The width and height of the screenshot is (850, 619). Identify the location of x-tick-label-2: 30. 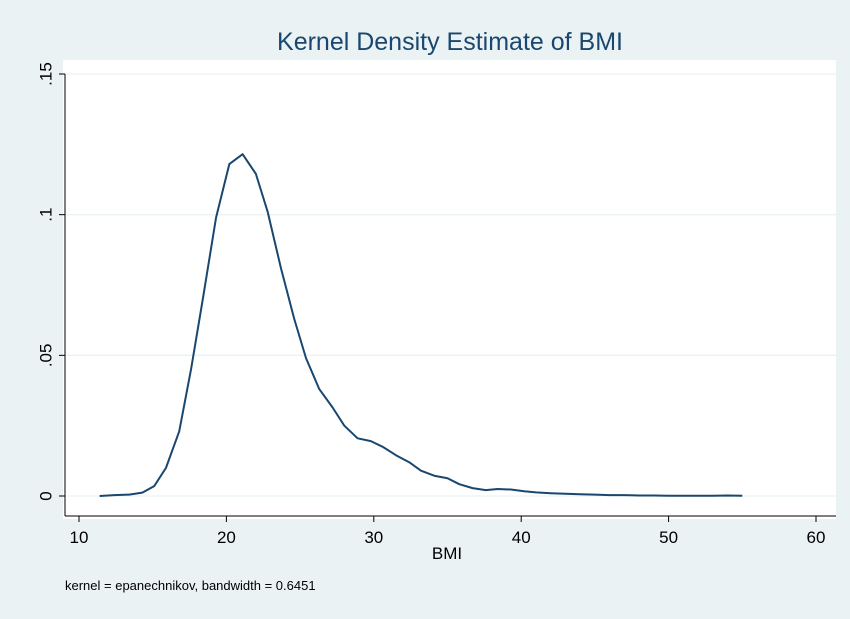
(373, 537).